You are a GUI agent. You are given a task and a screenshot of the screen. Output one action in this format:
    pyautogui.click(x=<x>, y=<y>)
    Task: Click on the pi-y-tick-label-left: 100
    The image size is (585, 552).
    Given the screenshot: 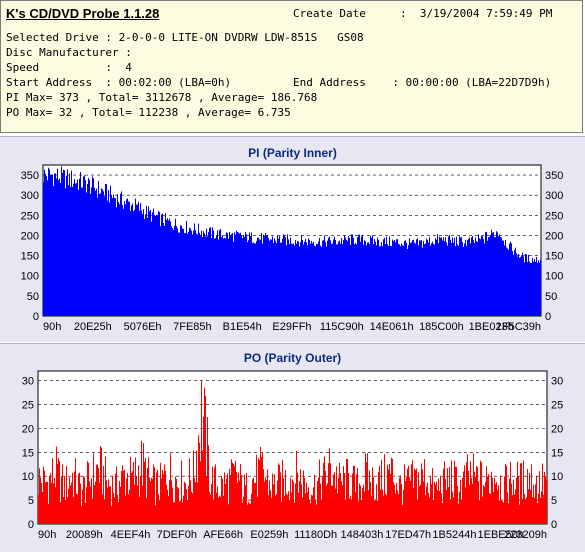 What is the action you would take?
    pyautogui.click(x=30, y=277)
    